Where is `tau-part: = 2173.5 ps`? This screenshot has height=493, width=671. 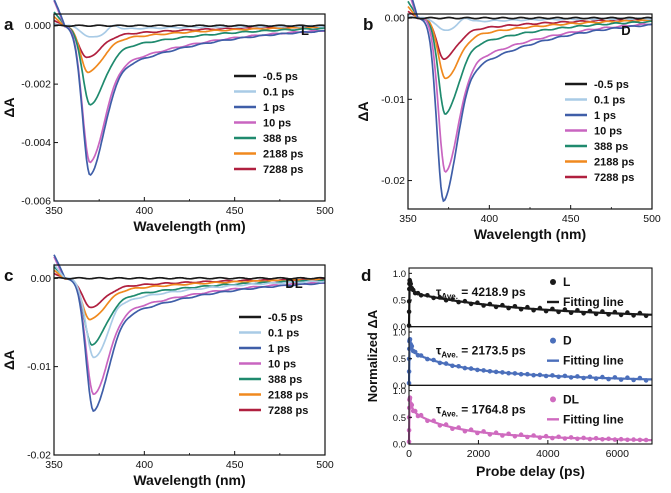
tau-part: = 2173.5 ps is located at coordinates (492, 351).